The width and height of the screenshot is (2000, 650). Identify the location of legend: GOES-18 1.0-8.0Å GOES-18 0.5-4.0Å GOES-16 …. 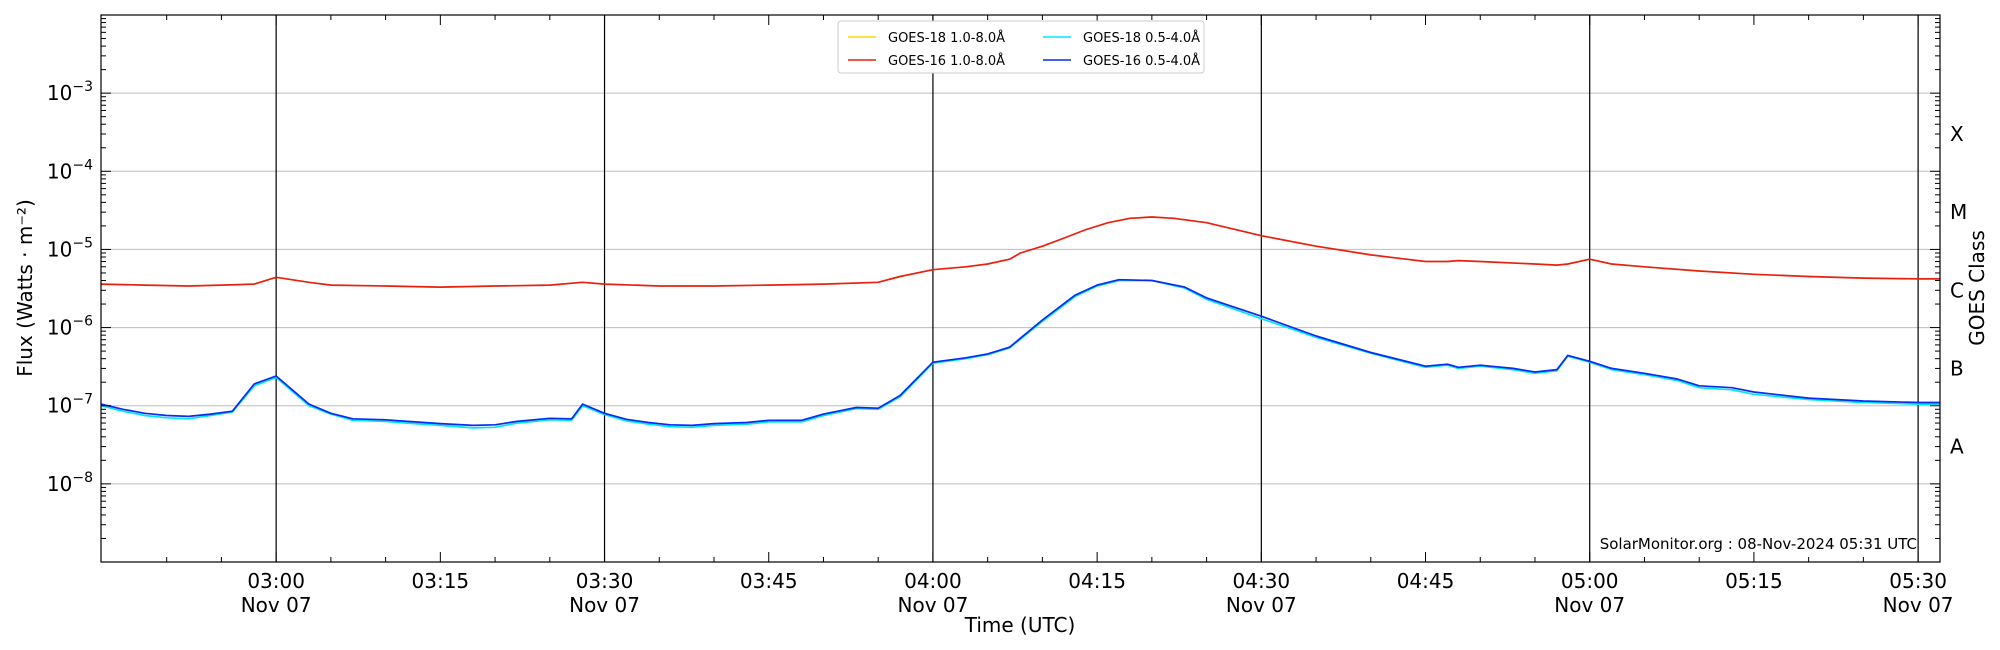
(1021, 47).